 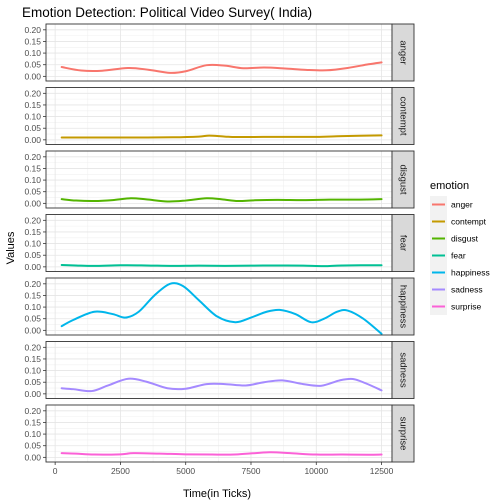 What do you see at coordinates (221, 136) in the screenshot?
I see `series-line-contempt` at bounding box center [221, 136].